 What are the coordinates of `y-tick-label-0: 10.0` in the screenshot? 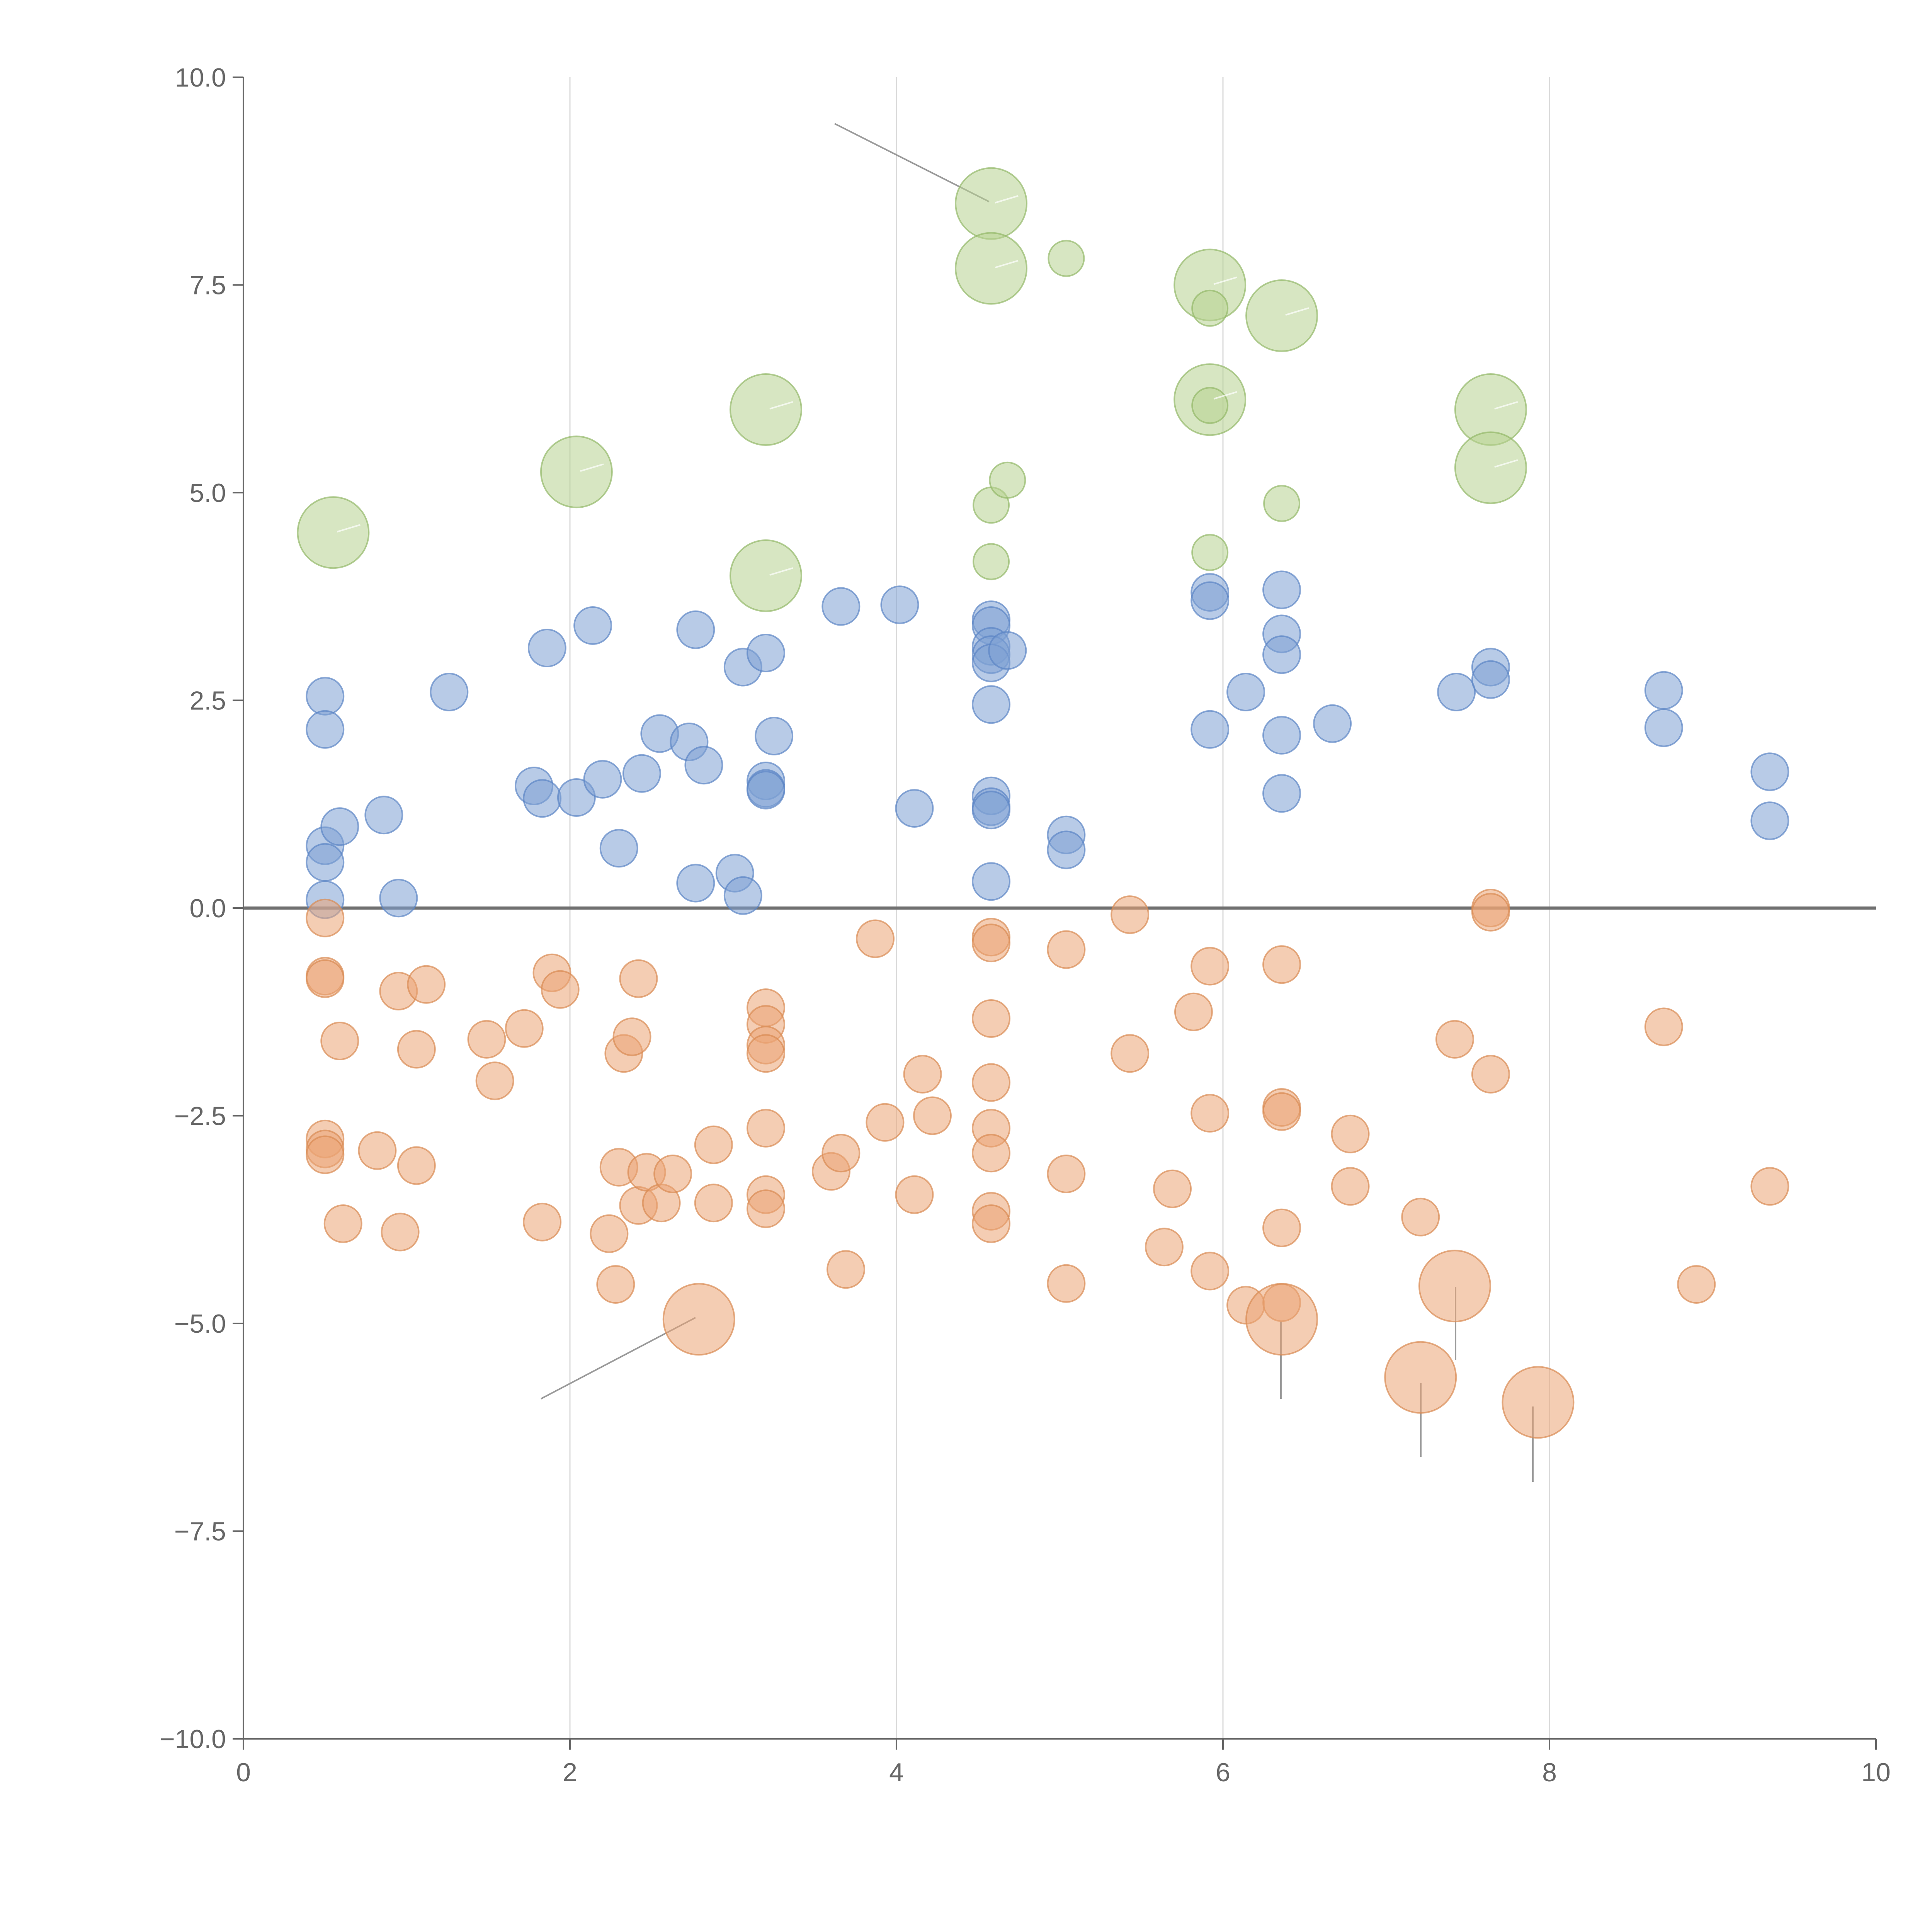 It's located at (200, 78).